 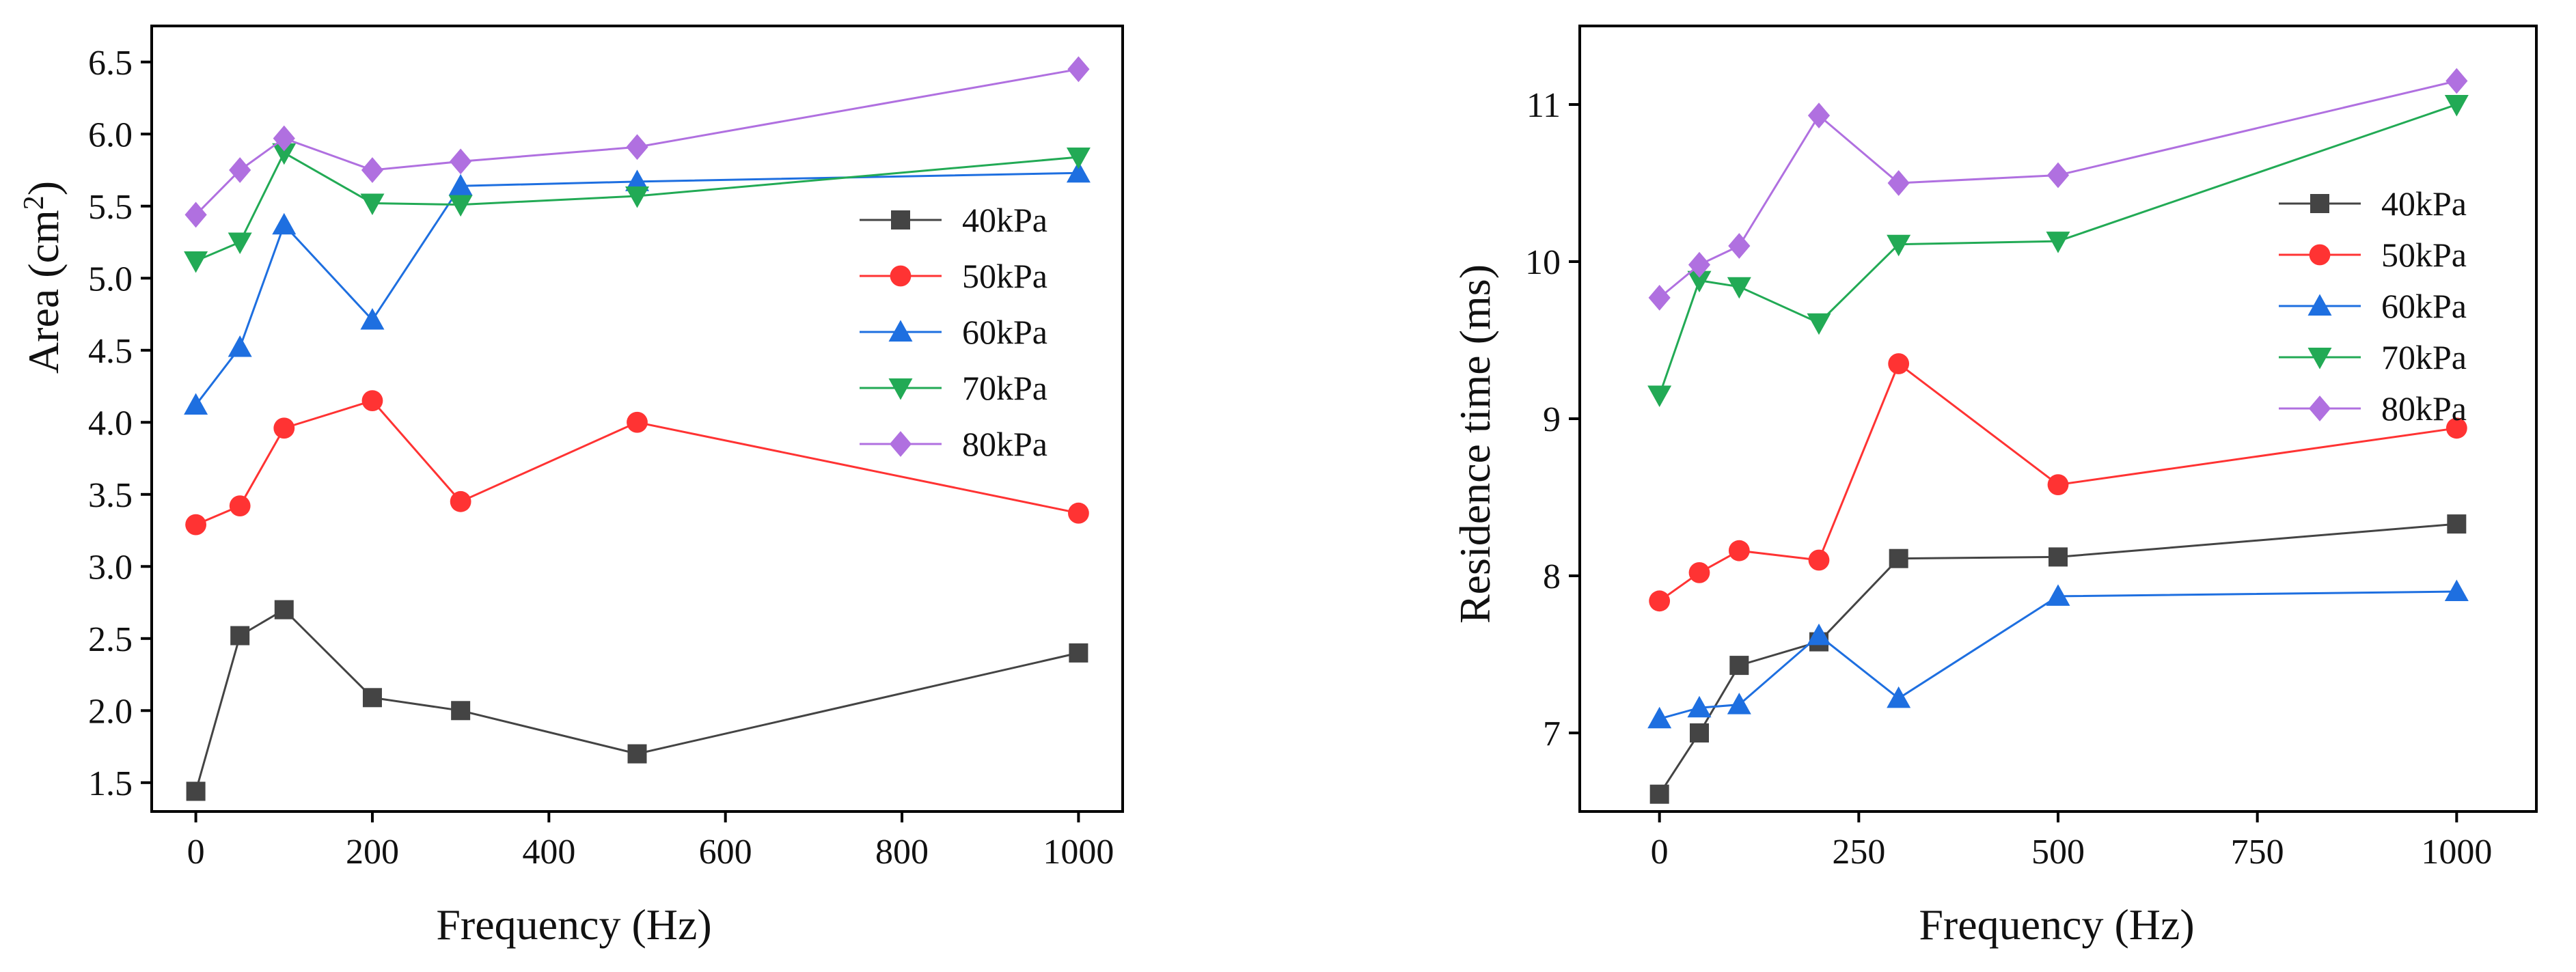 I want to click on area-chart-y-tick-label: 4.5, so click(x=110, y=352).